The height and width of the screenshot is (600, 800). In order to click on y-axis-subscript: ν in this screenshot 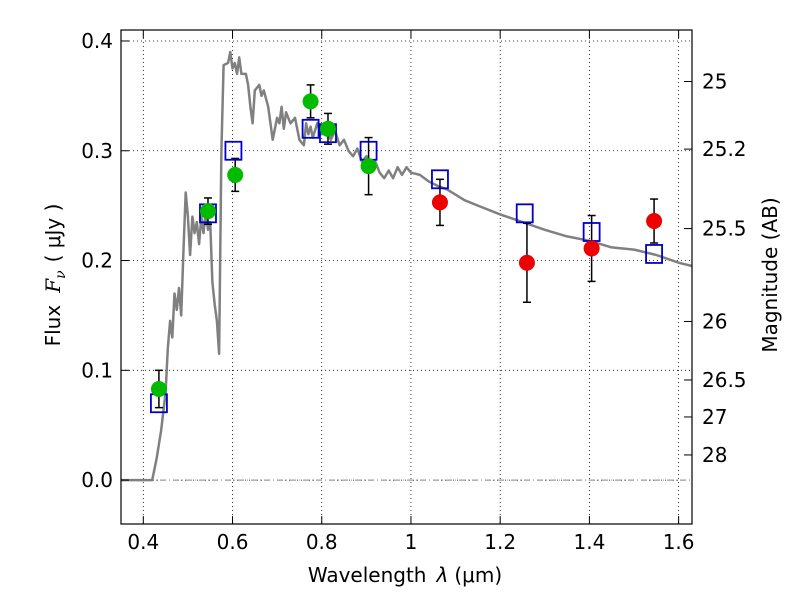, I will do `click(61, 274)`.